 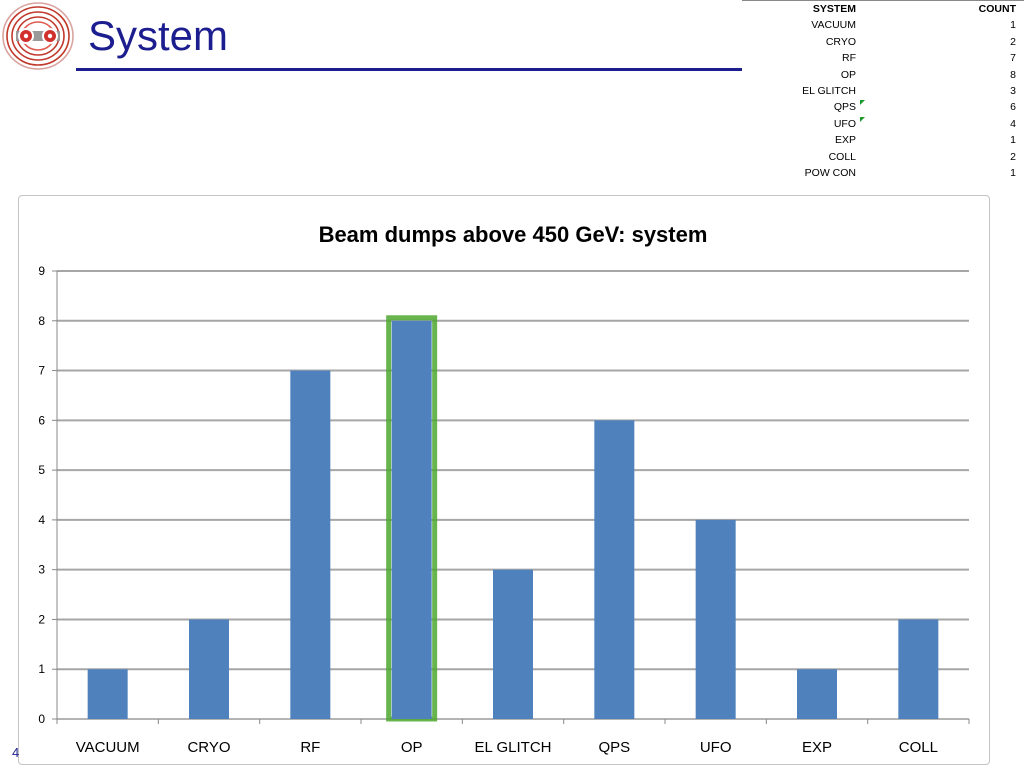 I want to click on y-tick-label: 2, so click(x=41, y=619).